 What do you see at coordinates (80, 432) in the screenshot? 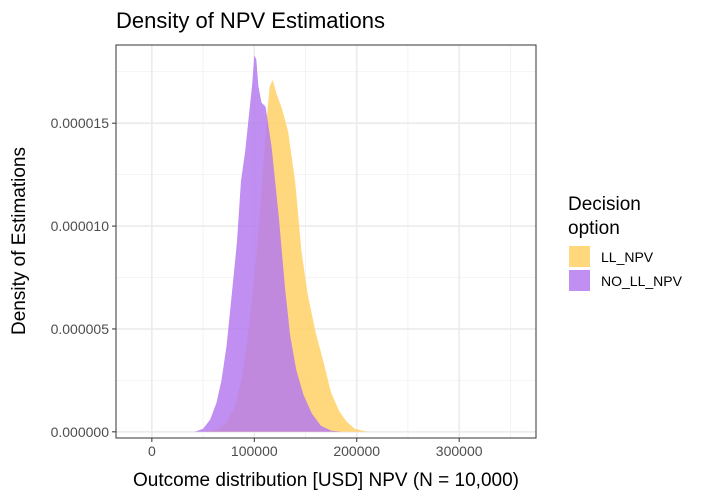
I see `y-tick-label: 0.000000` at bounding box center [80, 432].